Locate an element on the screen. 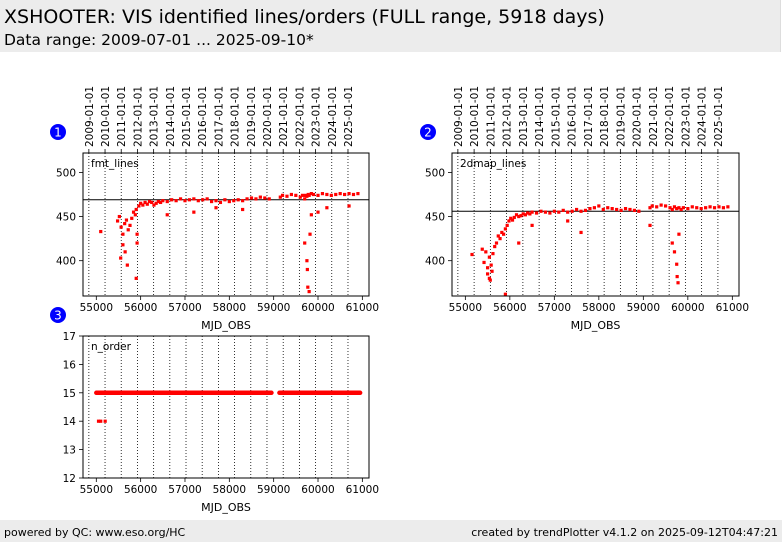  x-tick-label: 58000 is located at coordinates (229, 490).